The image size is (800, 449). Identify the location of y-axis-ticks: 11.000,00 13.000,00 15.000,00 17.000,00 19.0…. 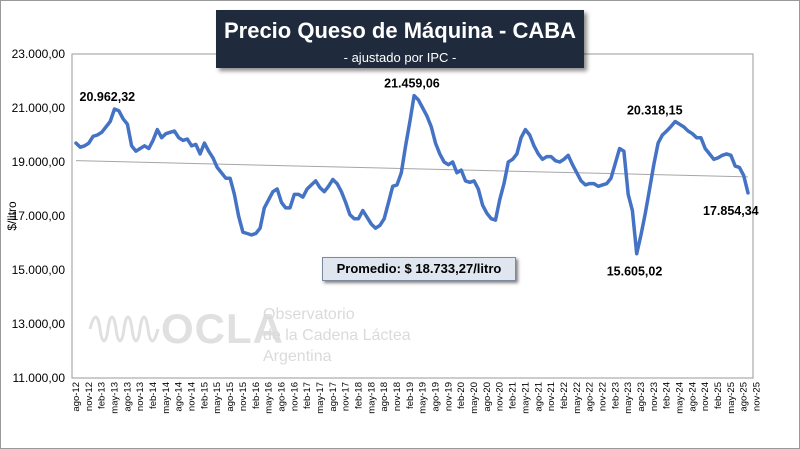
(39, 216).